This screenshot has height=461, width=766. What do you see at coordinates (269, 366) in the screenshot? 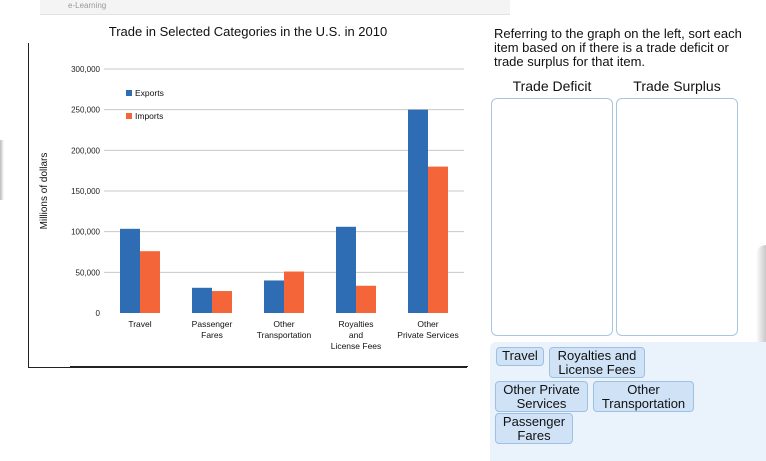
I see `chart-frame-bottom-line` at bounding box center [269, 366].